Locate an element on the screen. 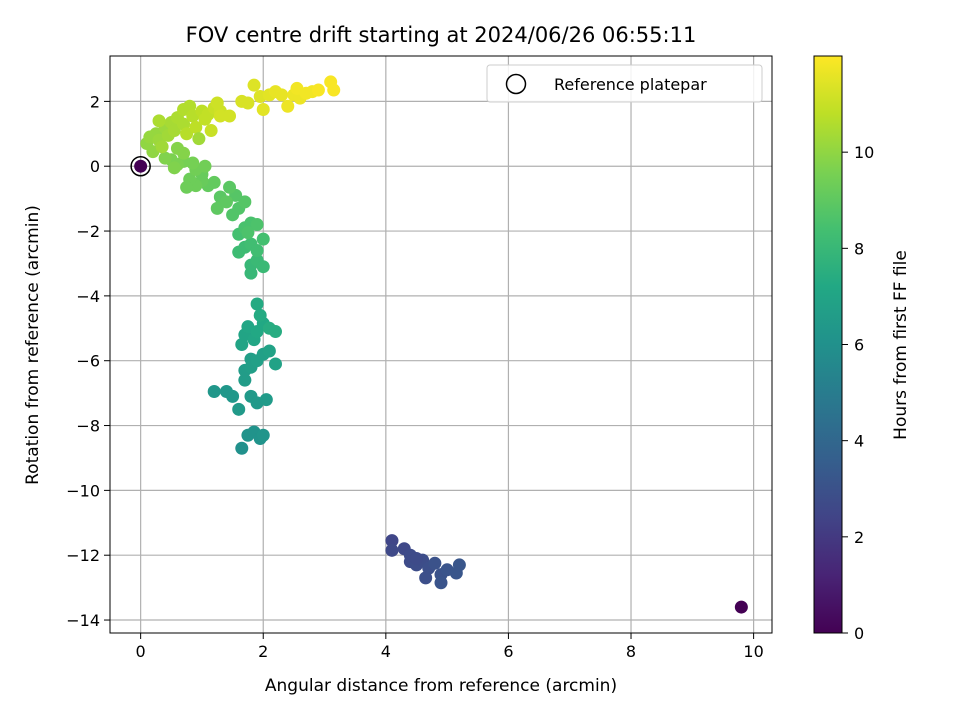 This screenshot has width=960, height=720. reference-marker-layer is located at coordinates (140, 166).